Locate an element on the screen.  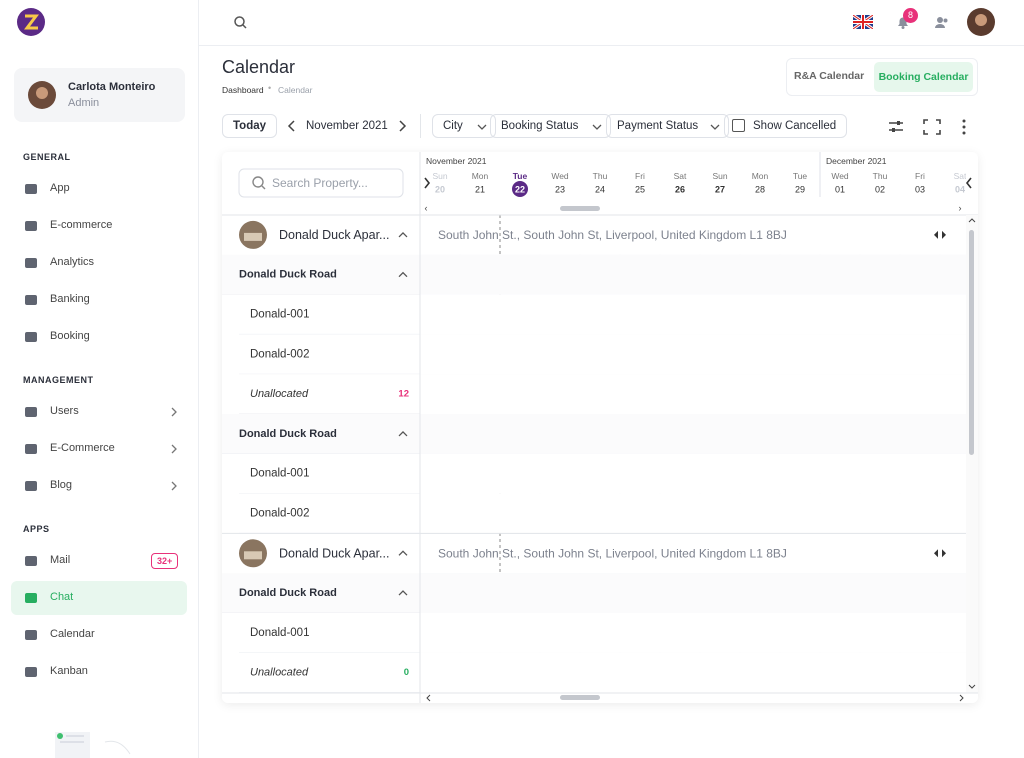
v-scroll-arrow is located at coordinates (972, 220).